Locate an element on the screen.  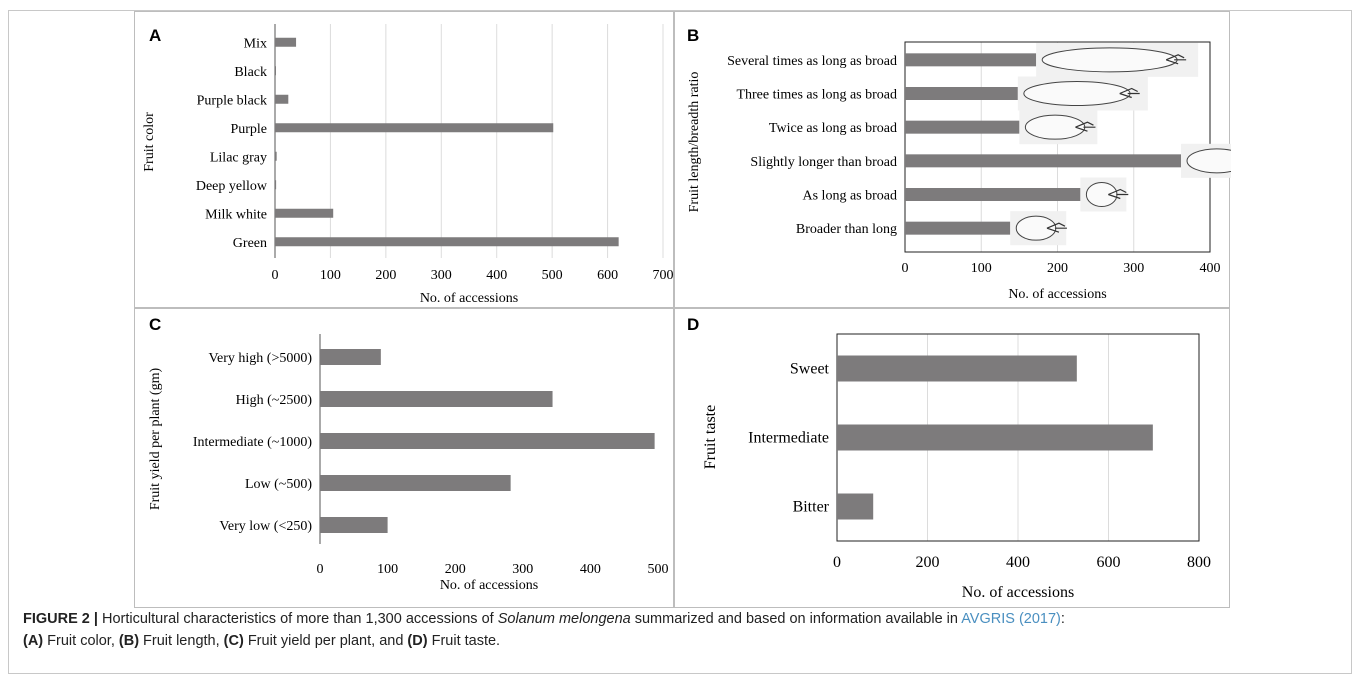
panel-letter-a: A is located at coordinates (155, 35).